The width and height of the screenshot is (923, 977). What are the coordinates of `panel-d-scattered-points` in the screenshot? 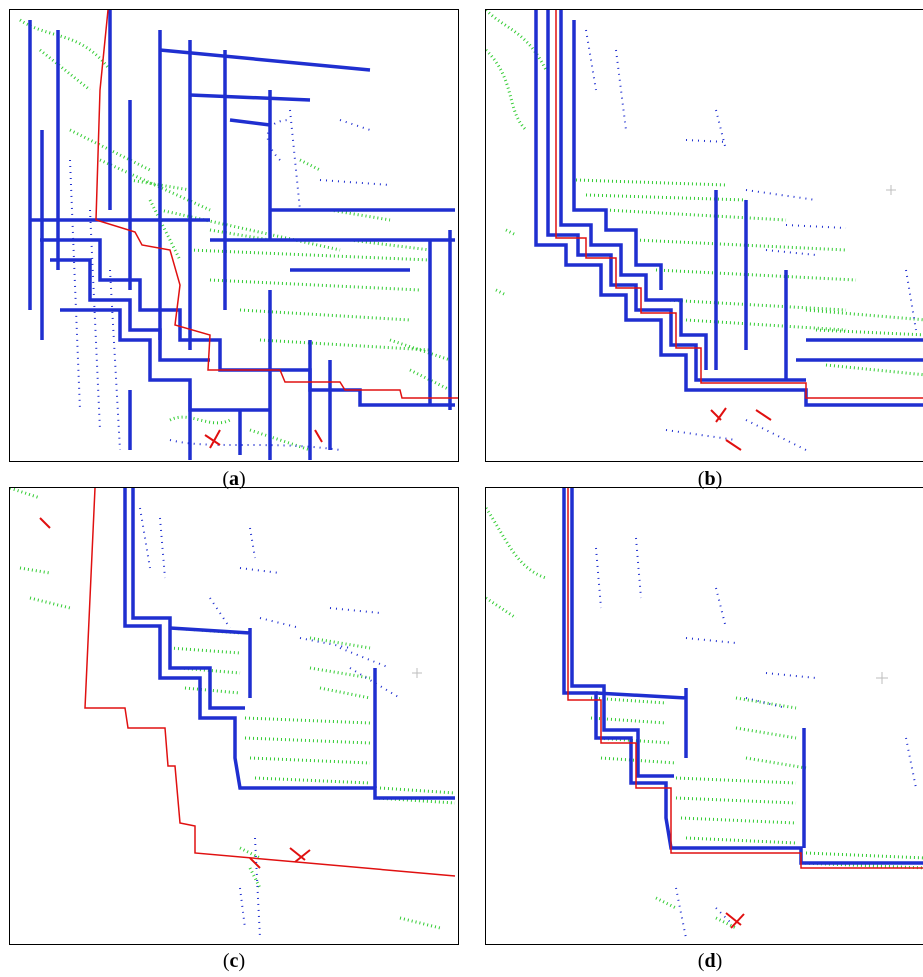 It's located at (756, 738).